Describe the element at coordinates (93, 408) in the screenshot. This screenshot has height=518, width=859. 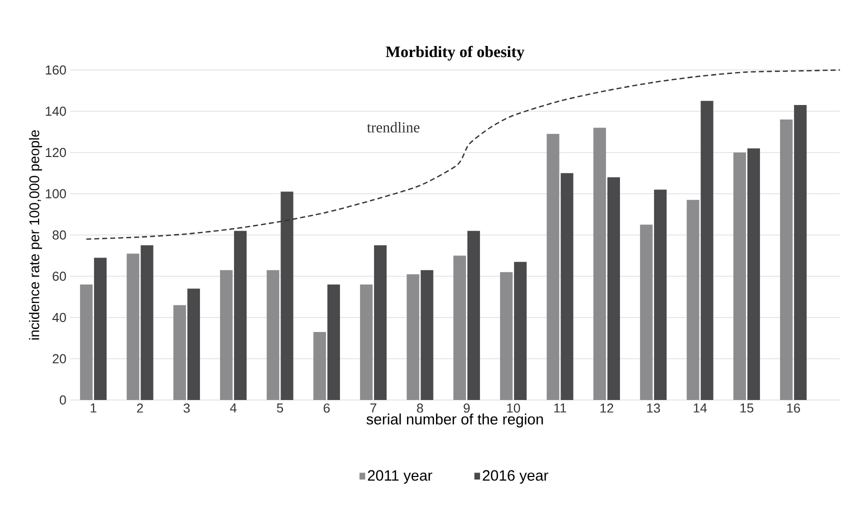
I see `x-tick-label: 1` at that location.